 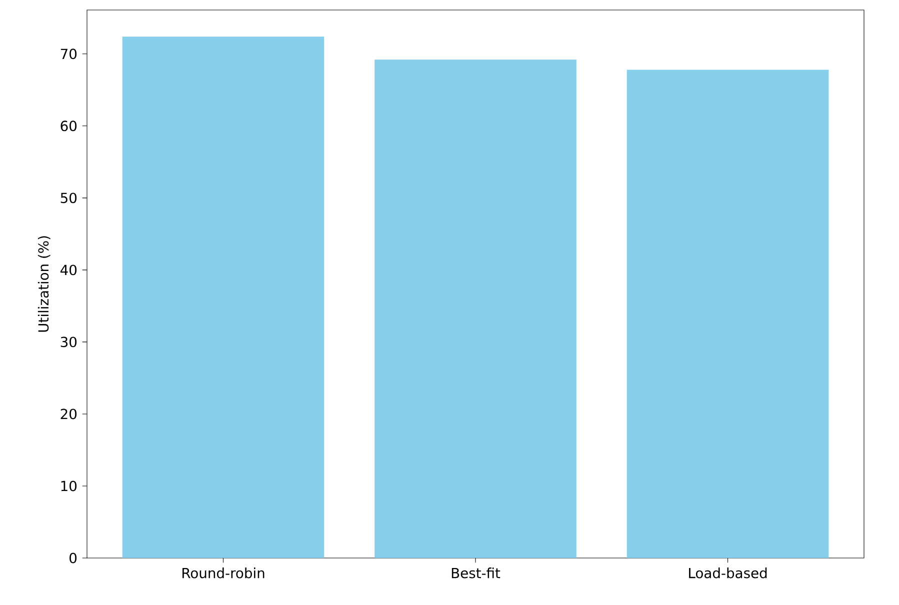 I want to click on y-axis-title: Utilization (%), so click(x=44, y=284).